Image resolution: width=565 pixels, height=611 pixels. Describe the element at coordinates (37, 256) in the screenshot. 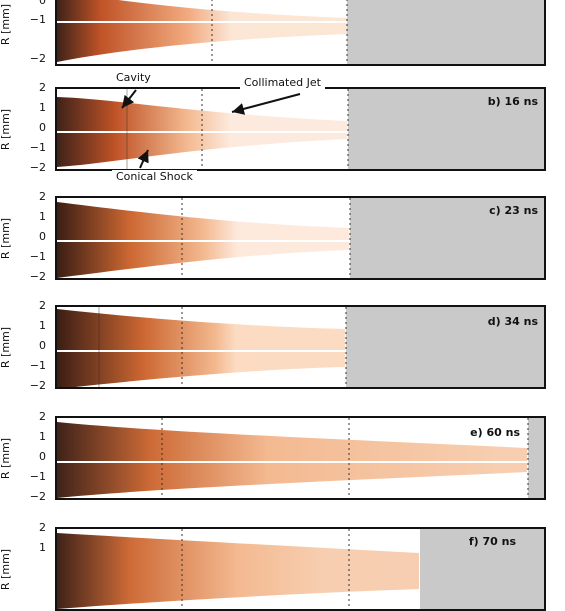

I see `ytick-c-m1: −1` at that location.